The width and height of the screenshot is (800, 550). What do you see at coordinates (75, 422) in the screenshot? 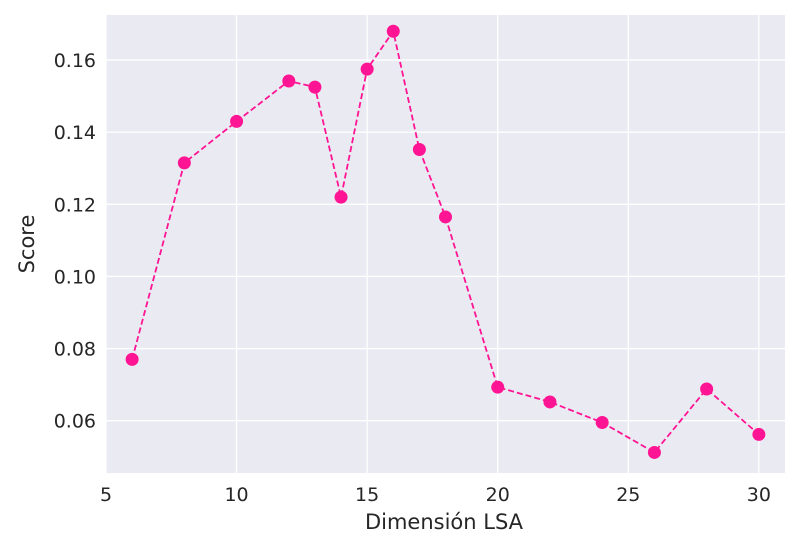
I see `y-tick-label: 0.06` at bounding box center [75, 422].